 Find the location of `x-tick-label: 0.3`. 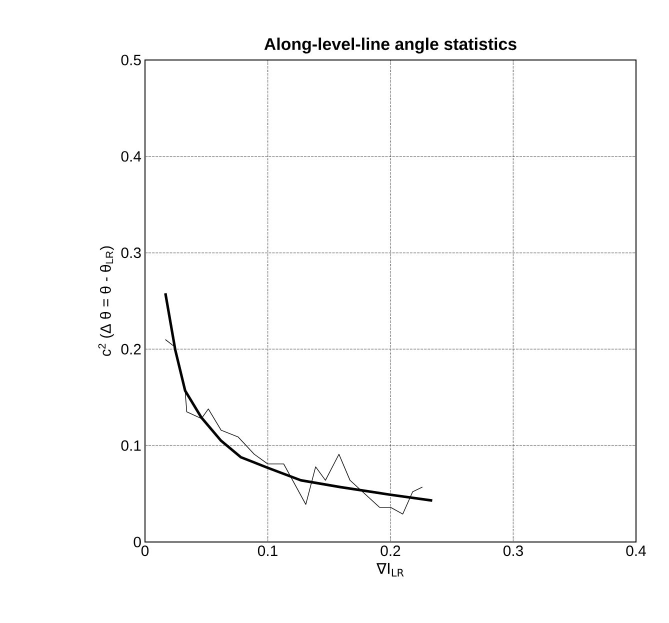

x-tick-label: 0.3 is located at coordinates (513, 551).